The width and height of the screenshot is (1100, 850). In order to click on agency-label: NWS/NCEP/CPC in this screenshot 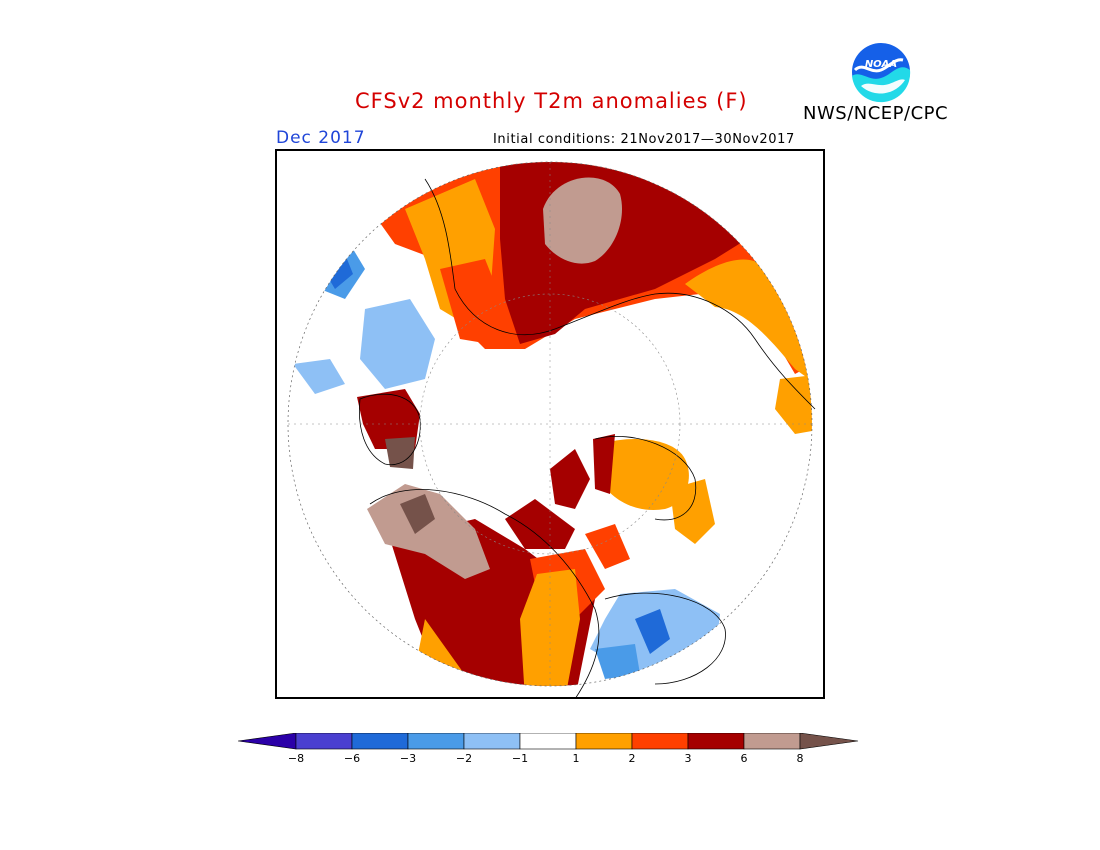, I will do `click(876, 113)`.